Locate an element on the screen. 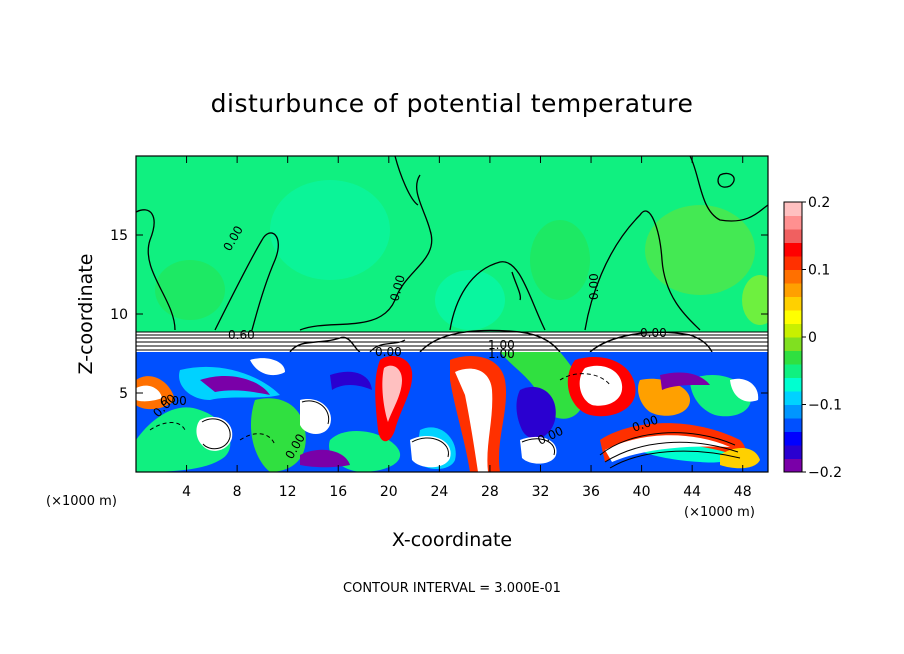 The image size is (904, 654). band-contours is located at coordinates (452, 341).